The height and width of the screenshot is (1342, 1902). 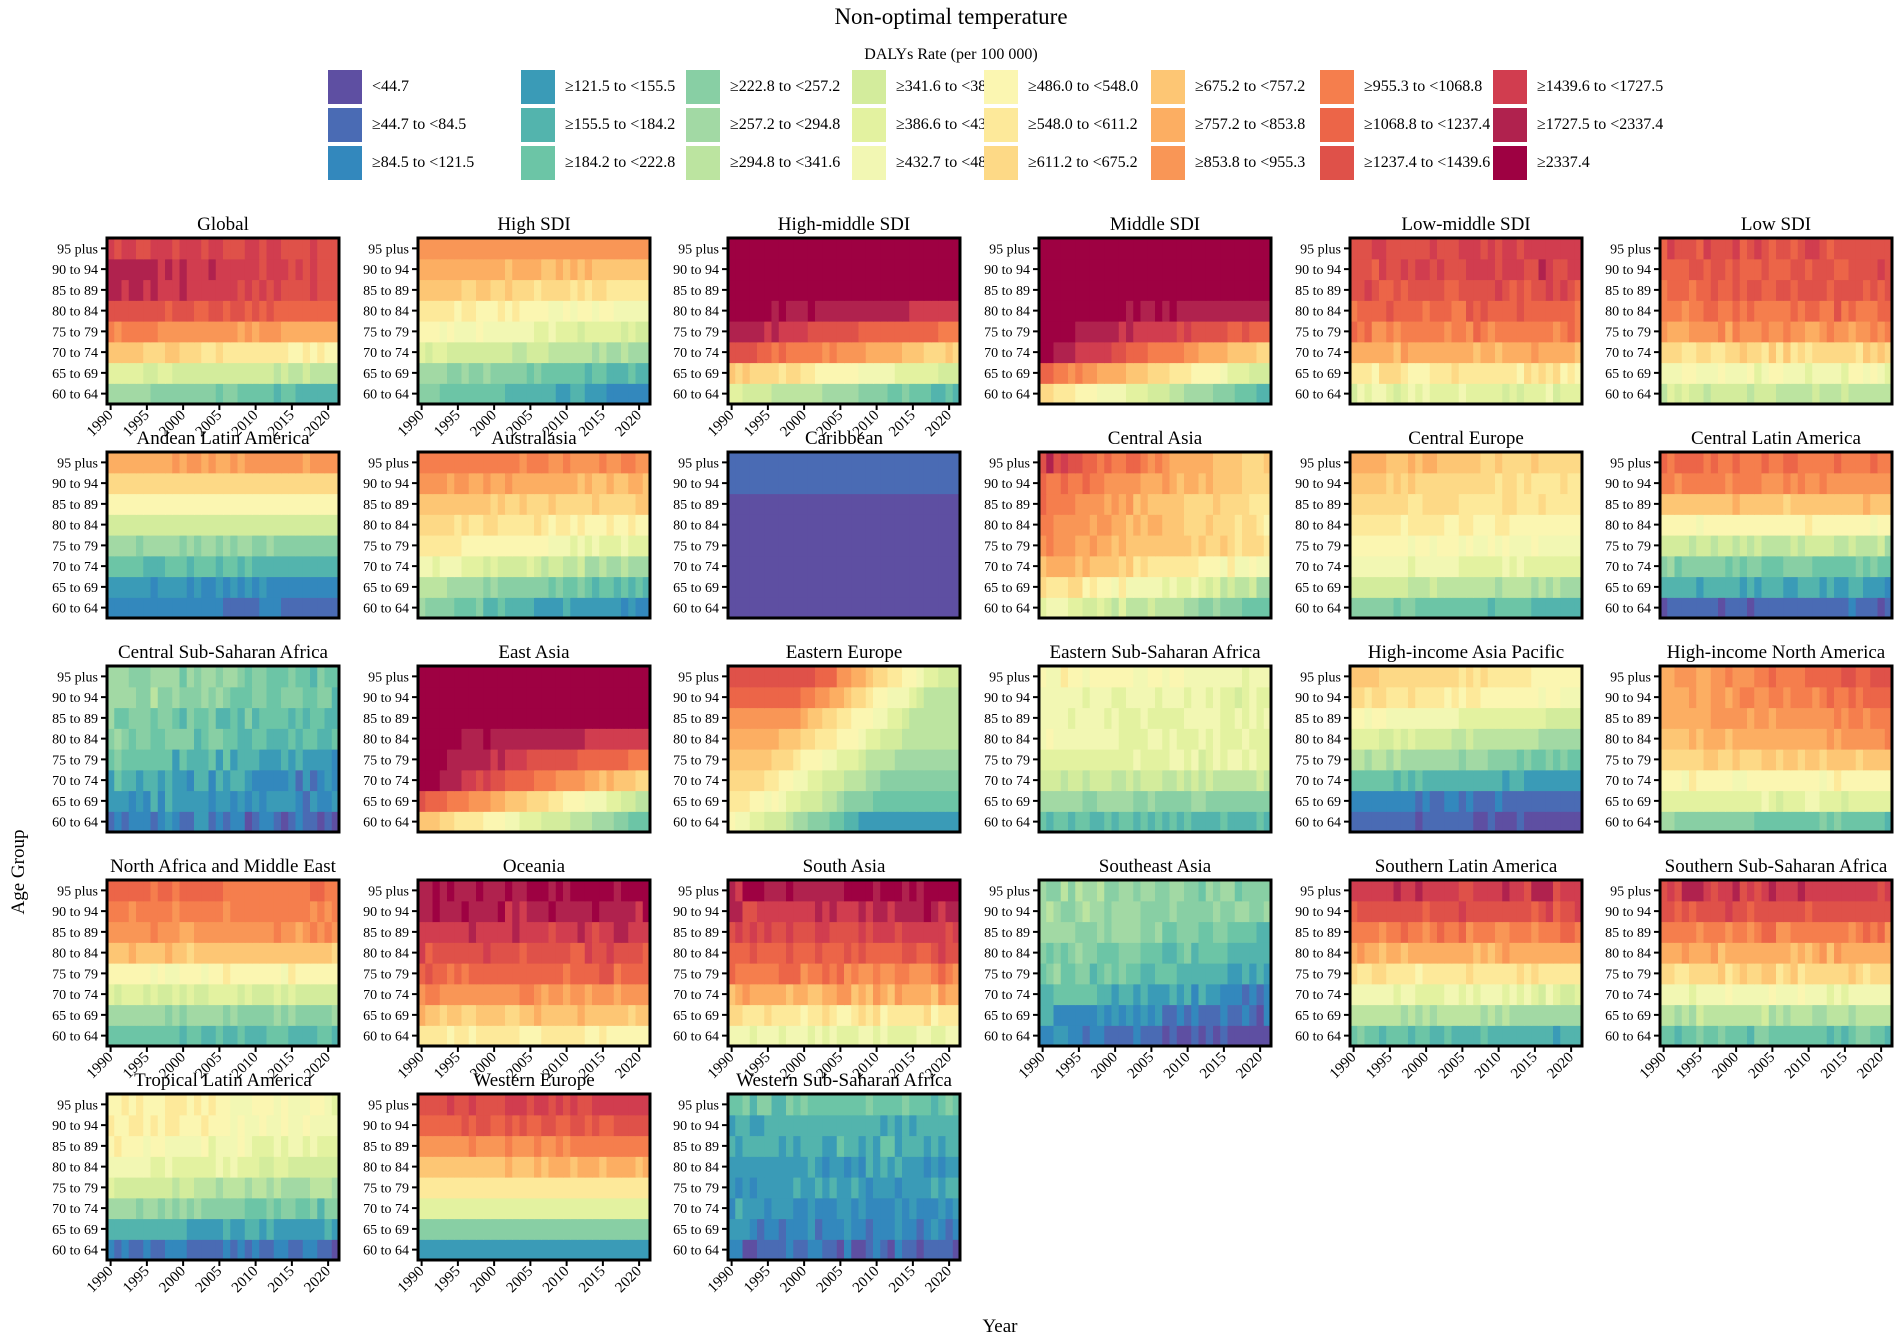 What do you see at coordinates (1155, 652) in the screenshot?
I see `panel-title: Eastern Sub-Saharan Africa` at bounding box center [1155, 652].